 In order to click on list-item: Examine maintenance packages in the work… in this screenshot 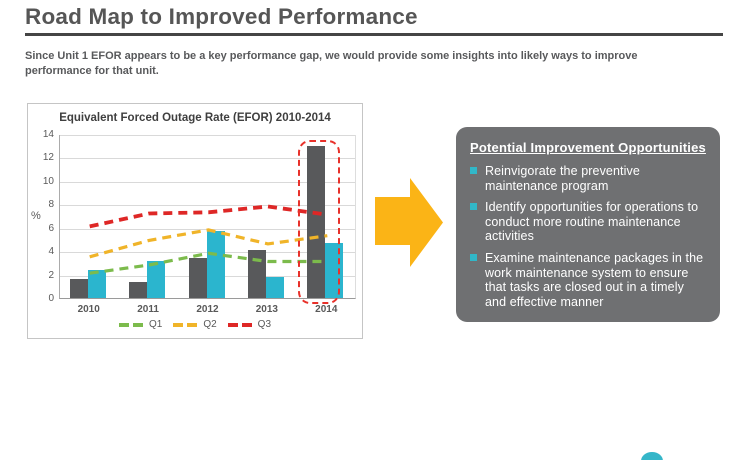, I will do `click(588, 280)`.